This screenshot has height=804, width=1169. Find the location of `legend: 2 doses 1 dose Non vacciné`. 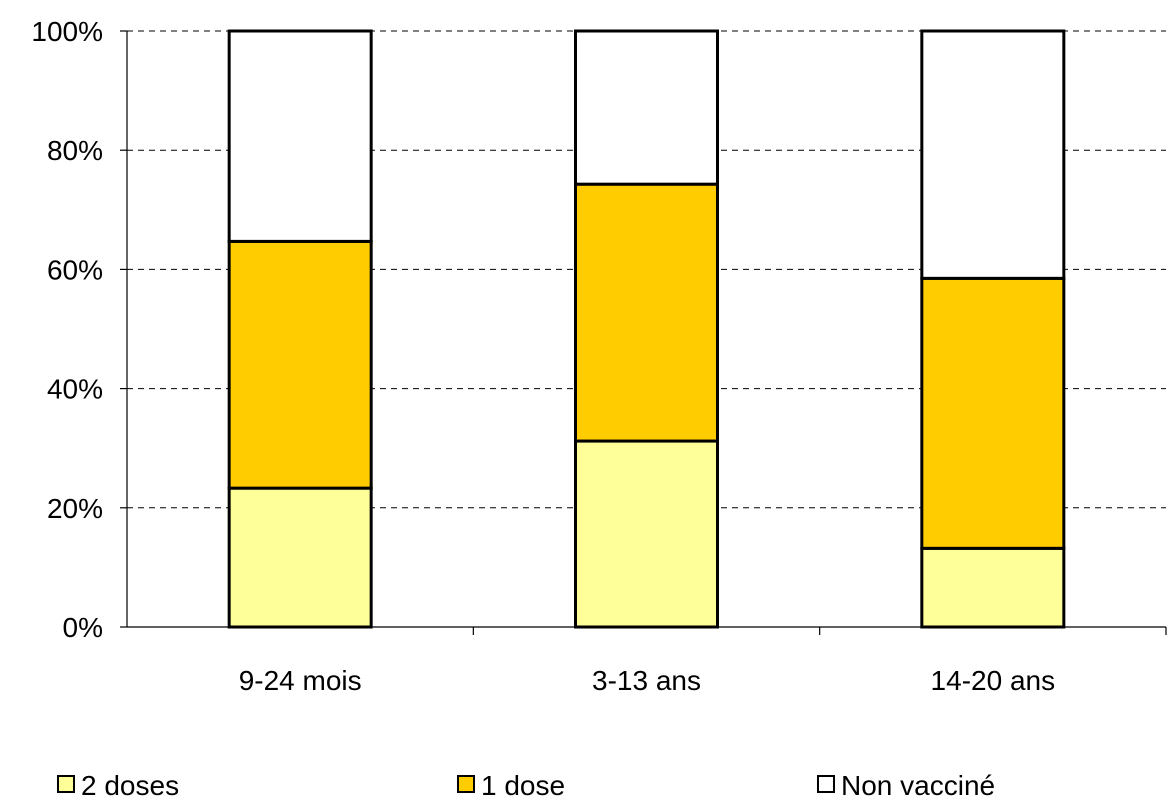

legend: 2 doses 1 dose Non vacciné is located at coordinates (526, 785).